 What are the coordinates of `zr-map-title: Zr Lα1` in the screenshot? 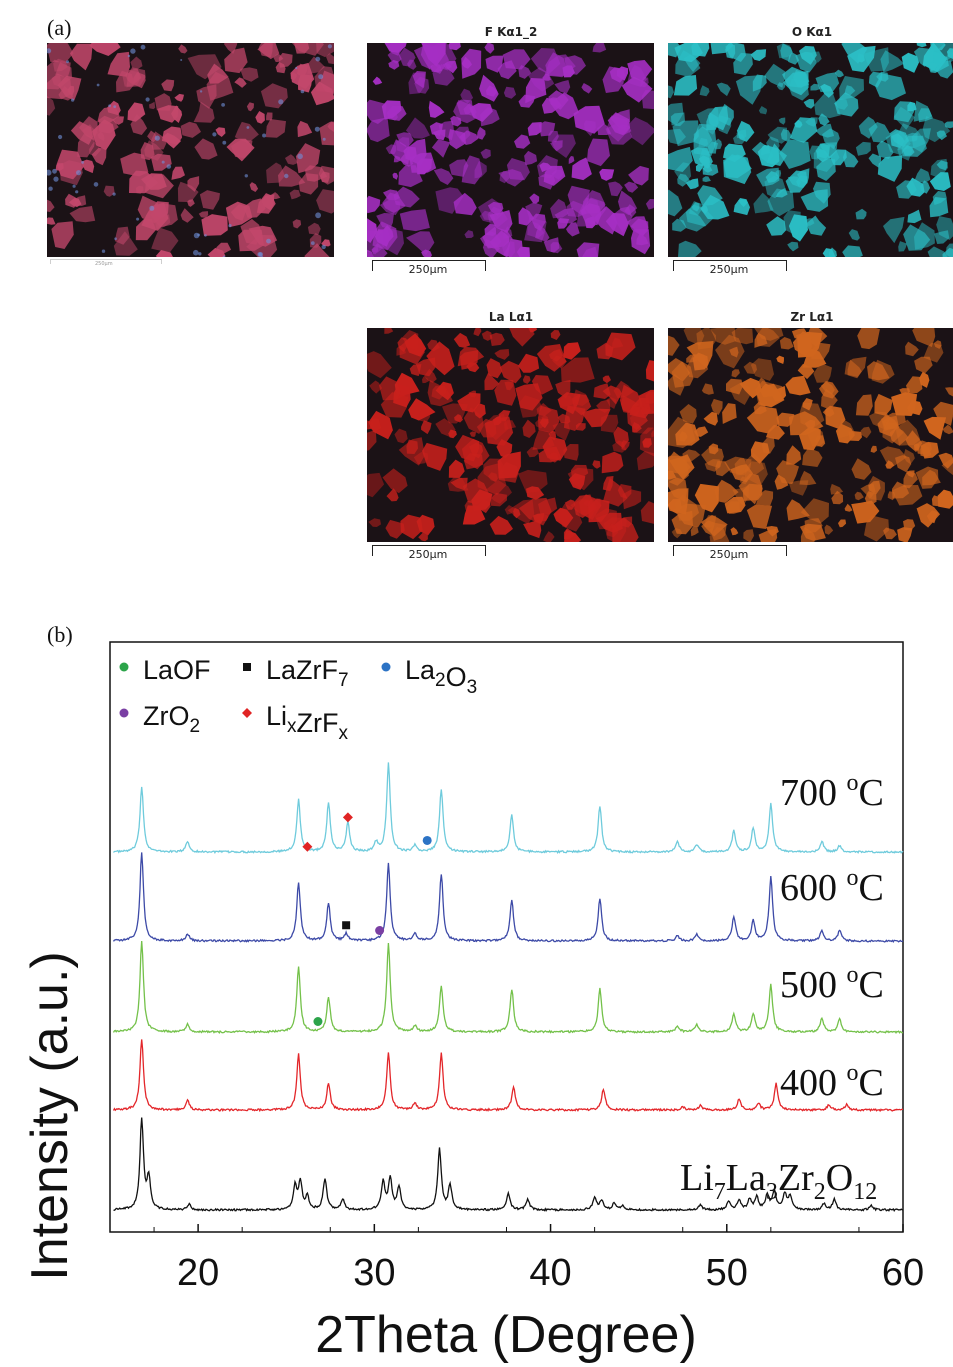 It's located at (812, 317).